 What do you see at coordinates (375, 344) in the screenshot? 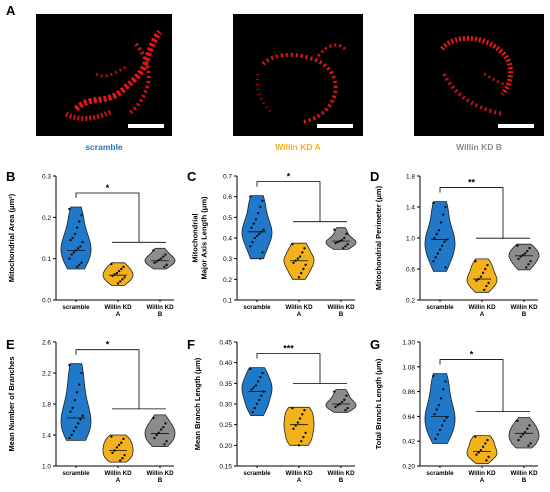
I see `panel-letter-g: G` at bounding box center [375, 344].